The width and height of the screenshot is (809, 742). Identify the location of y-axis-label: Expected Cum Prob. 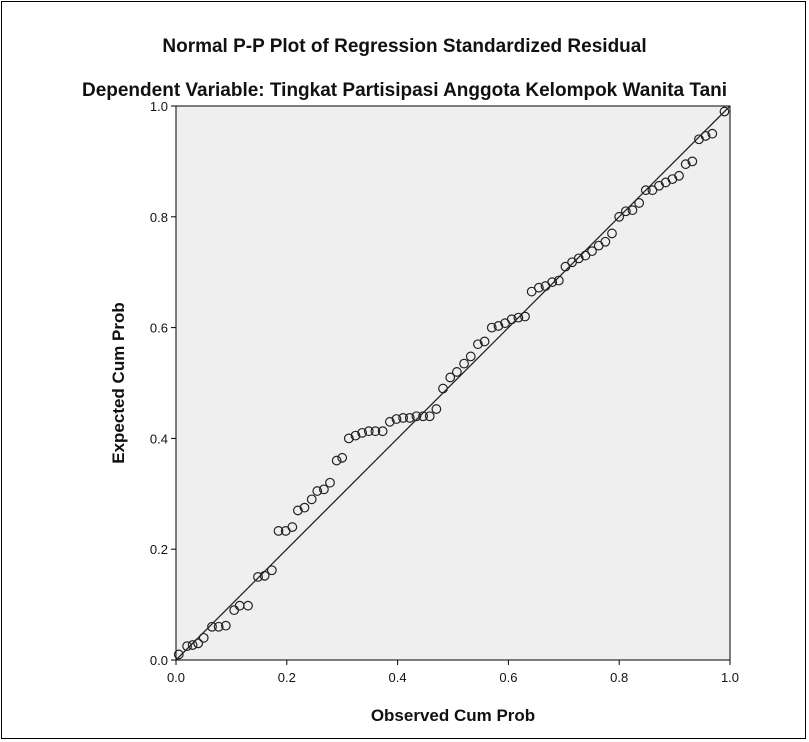
(118, 383).